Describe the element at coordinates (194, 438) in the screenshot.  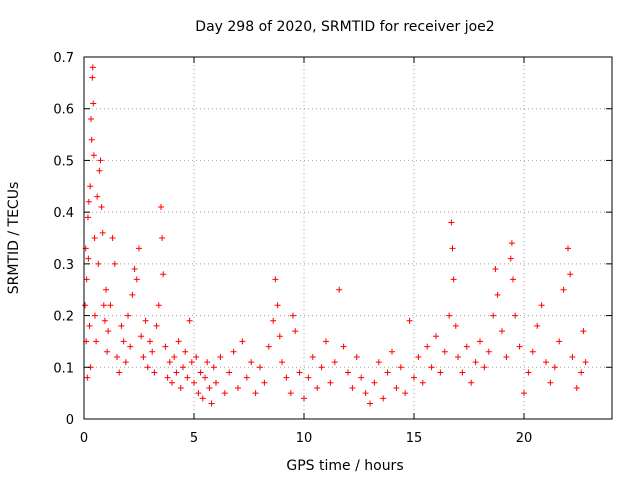
I see `x-tick-label: 5` at that location.